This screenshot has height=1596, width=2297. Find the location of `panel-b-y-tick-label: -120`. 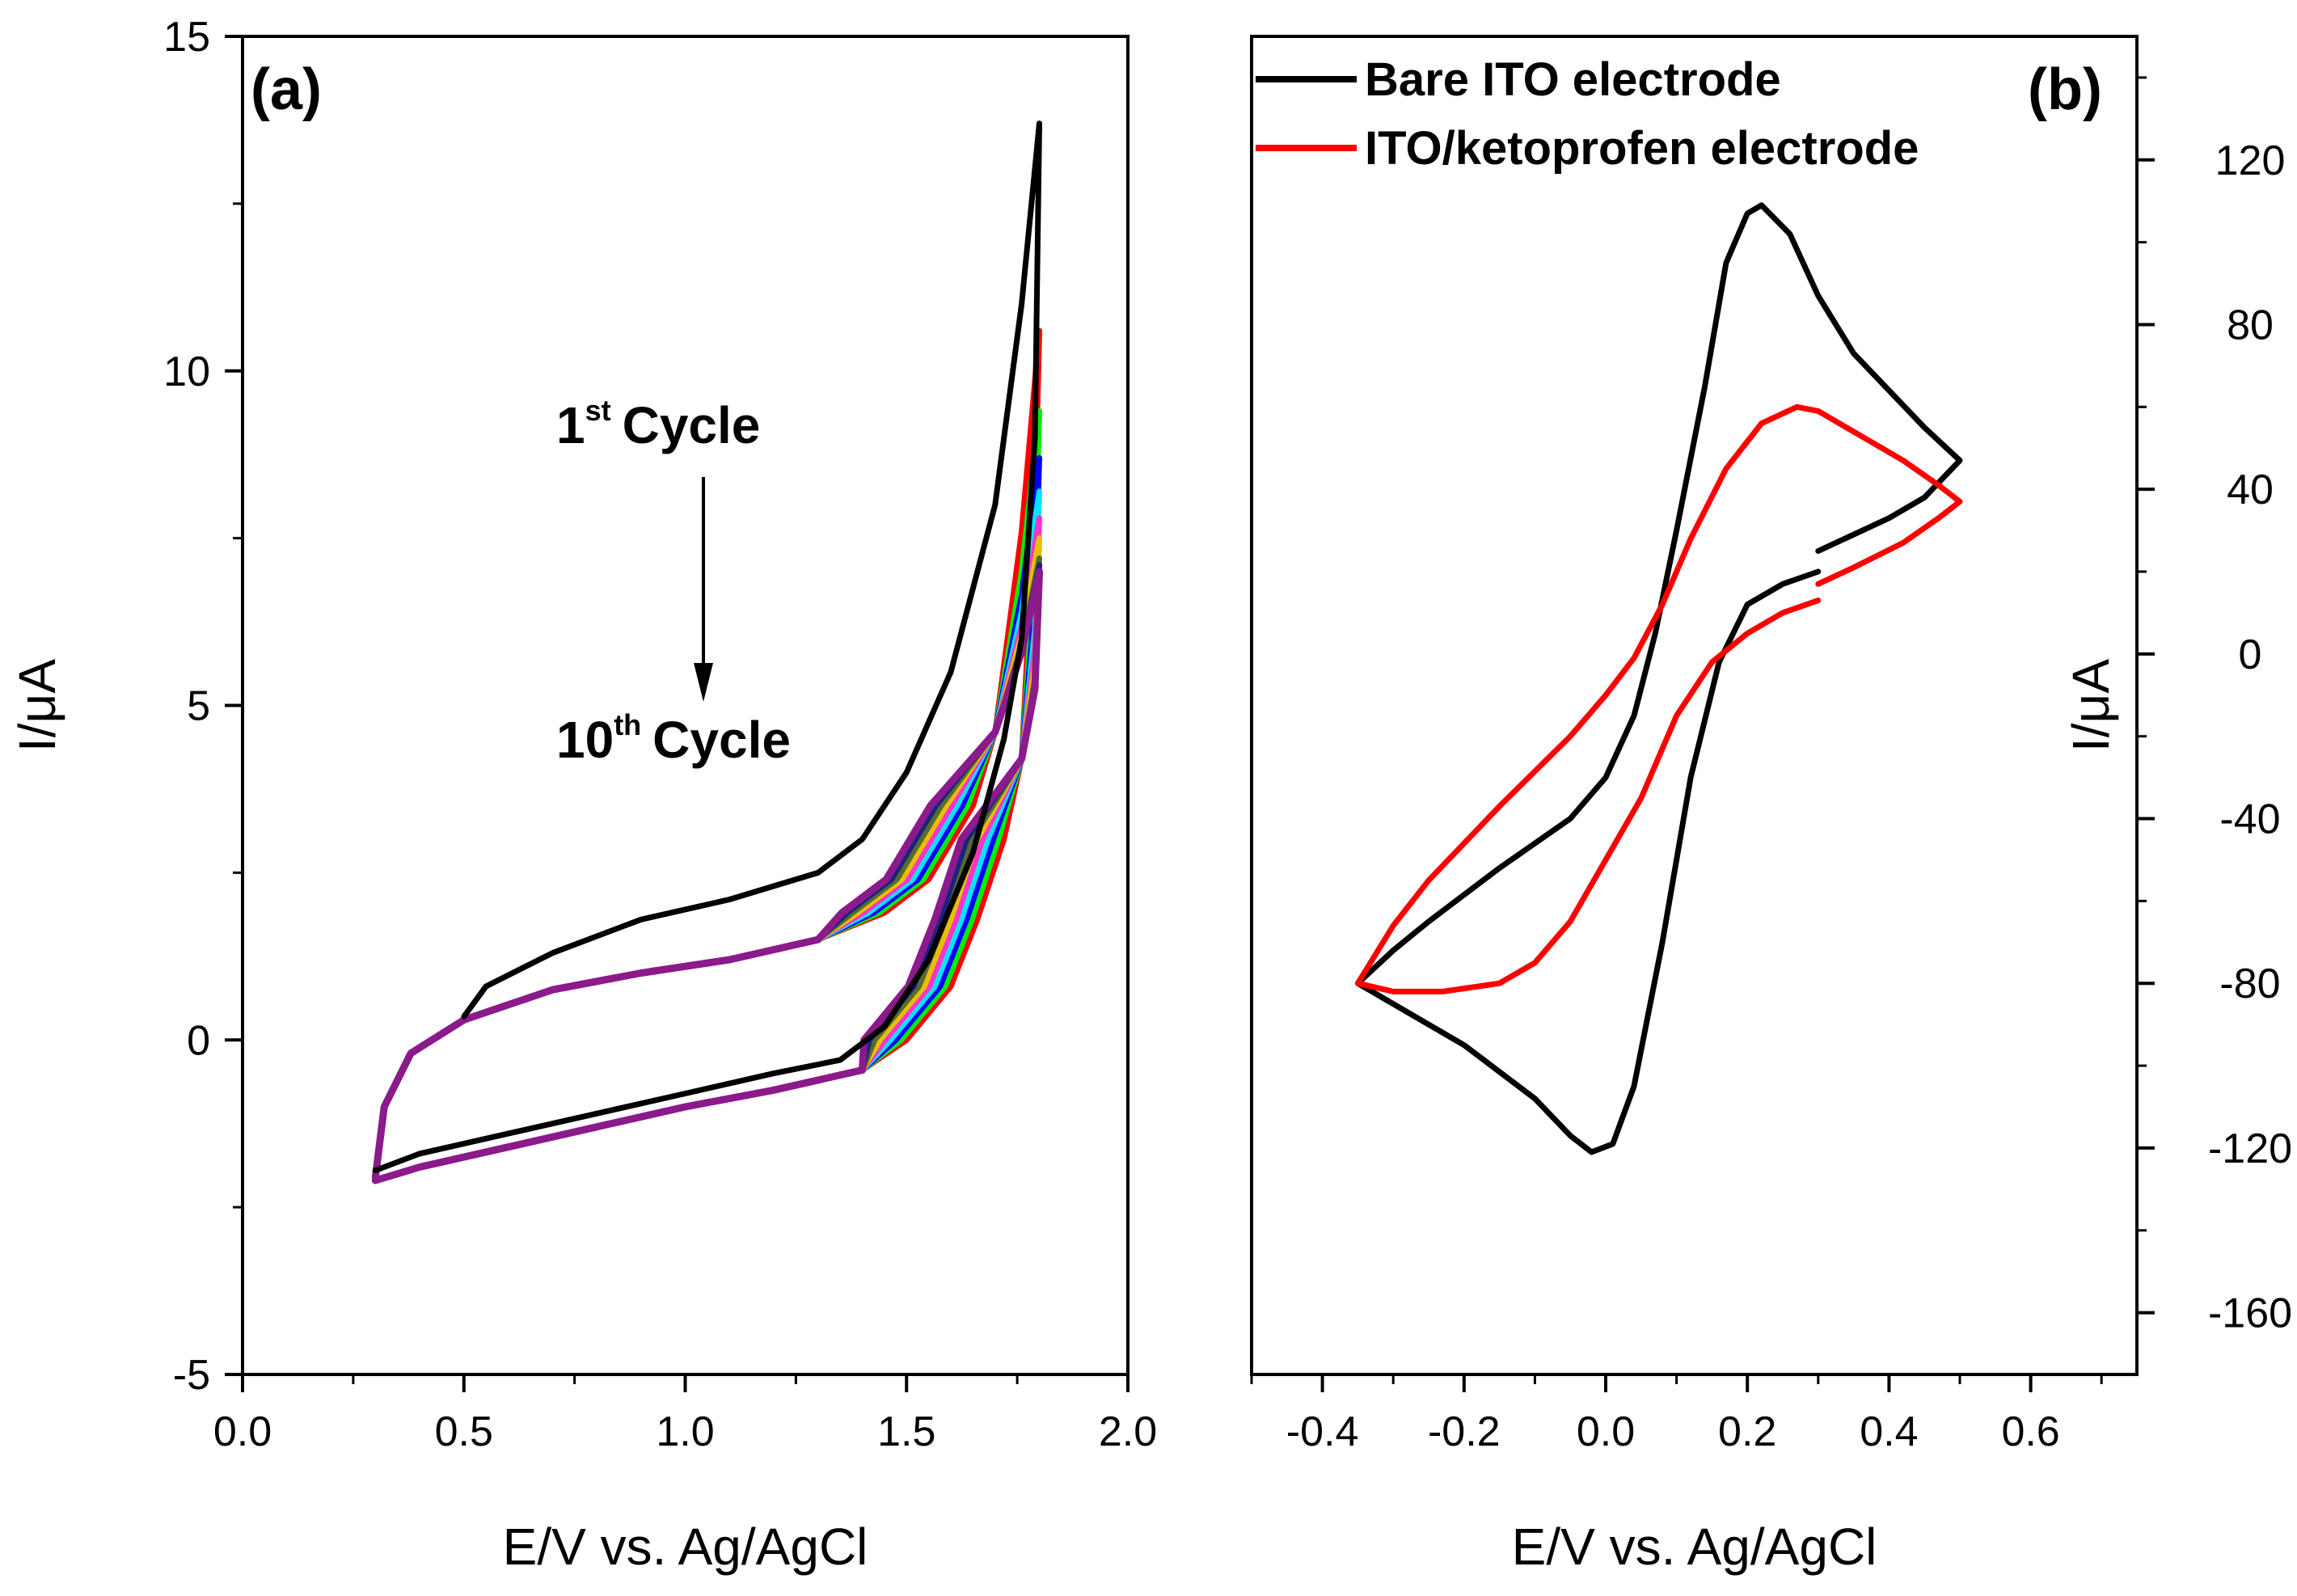

panel-b-y-tick-label: -120 is located at coordinates (2250, 1148).